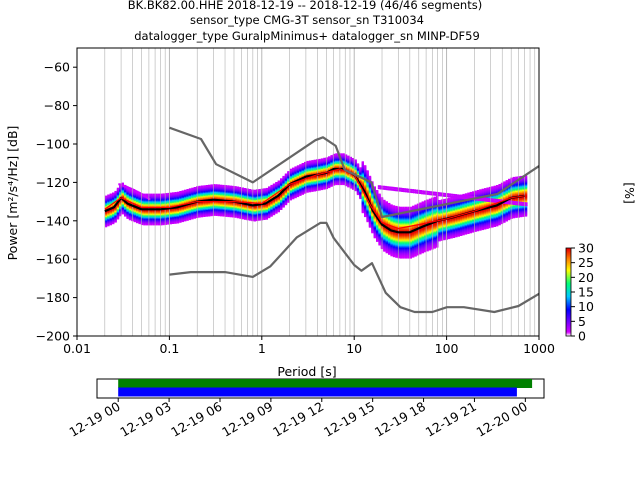 The width and height of the screenshot is (640, 480). I want to click on chart-title-line-2: sensor_type CMG-3T sensor_sn T310034, so click(307, 20).